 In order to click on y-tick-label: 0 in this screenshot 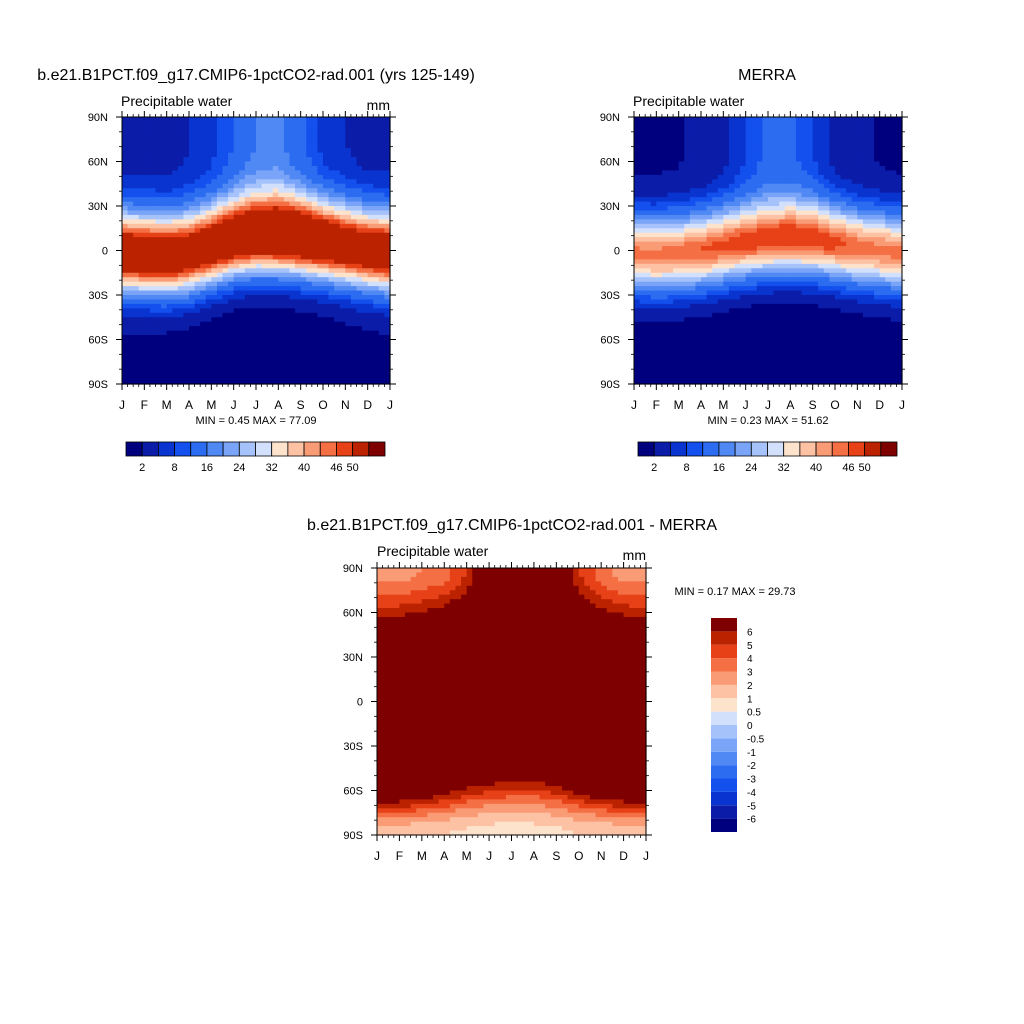, I will do `click(105, 252)`.